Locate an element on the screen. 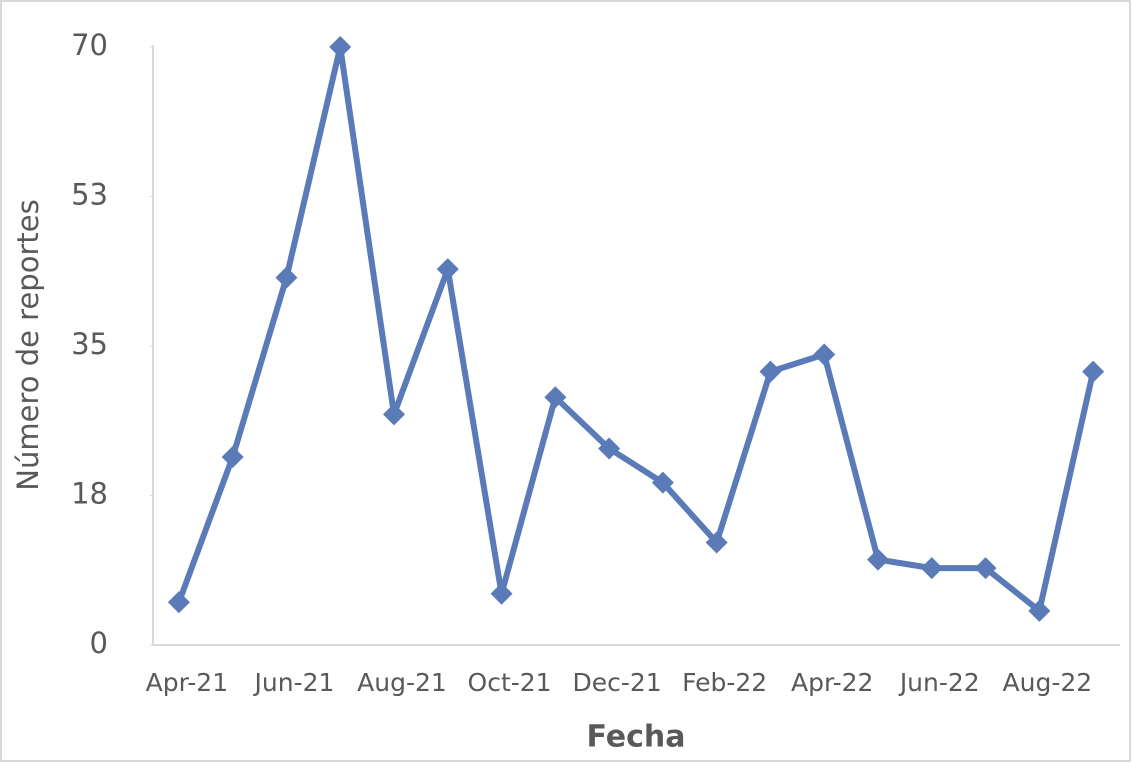 This screenshot has height=763, width=1132. y-tick-label: 35 is located at coordinates (89, 344).